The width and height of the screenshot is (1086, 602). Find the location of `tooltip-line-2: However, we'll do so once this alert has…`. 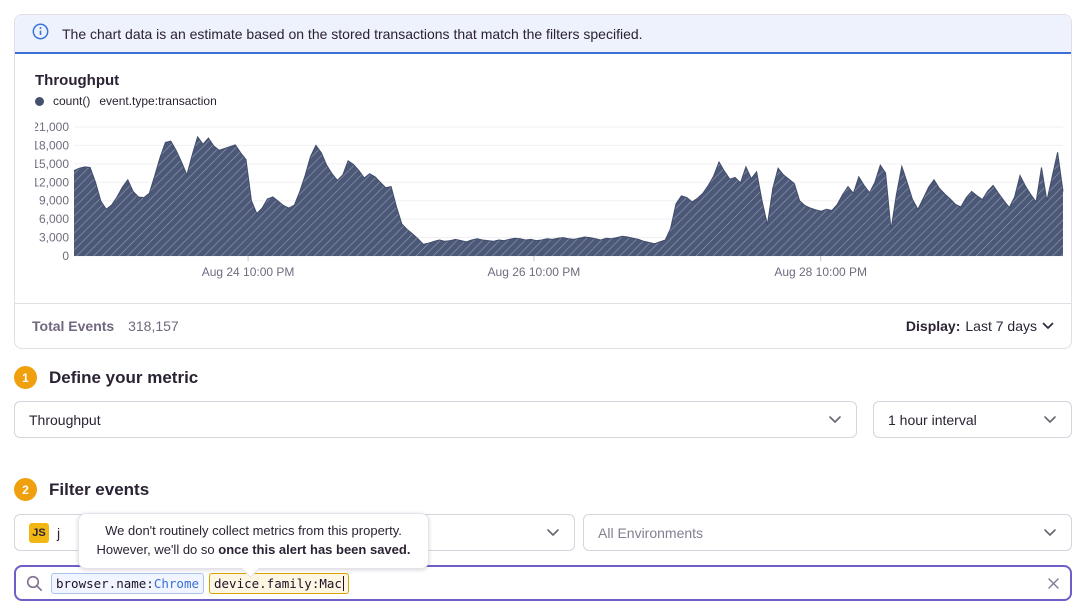

tooltip-line-2: However, we'll do so once this alert has… is located at coordinates (253, 549).